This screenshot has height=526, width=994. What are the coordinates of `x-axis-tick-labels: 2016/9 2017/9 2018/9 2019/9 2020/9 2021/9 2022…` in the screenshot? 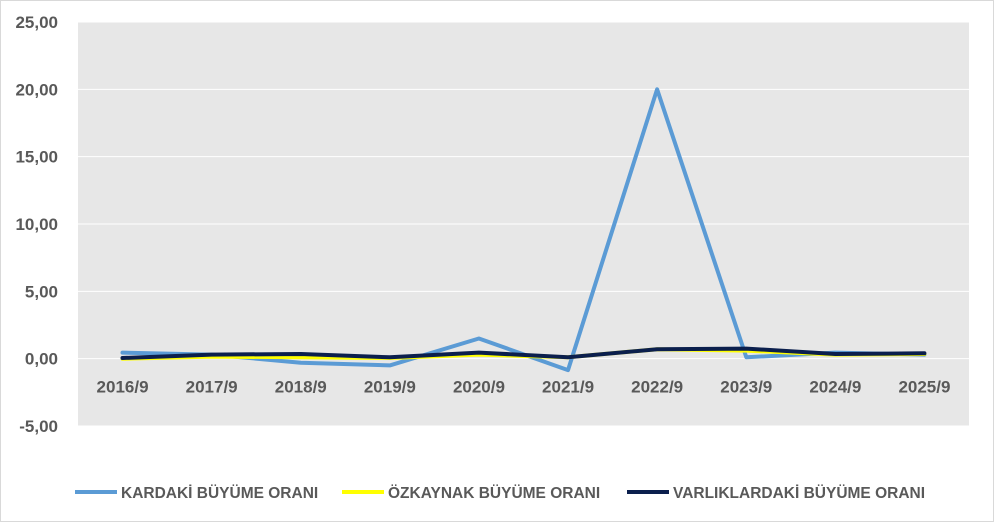 It's located at (524, 387).